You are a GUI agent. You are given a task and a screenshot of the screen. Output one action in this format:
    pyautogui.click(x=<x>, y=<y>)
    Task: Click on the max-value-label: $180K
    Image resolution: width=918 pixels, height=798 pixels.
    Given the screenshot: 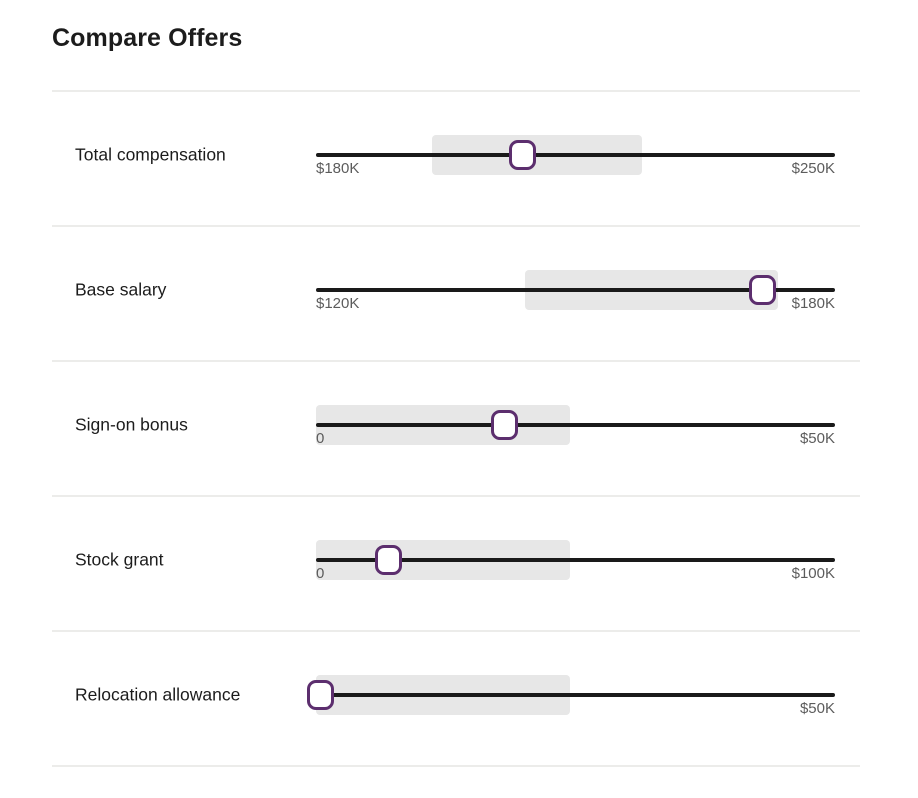 What is the action you would take?
    pyautogui.click(x=813, y=303)
    